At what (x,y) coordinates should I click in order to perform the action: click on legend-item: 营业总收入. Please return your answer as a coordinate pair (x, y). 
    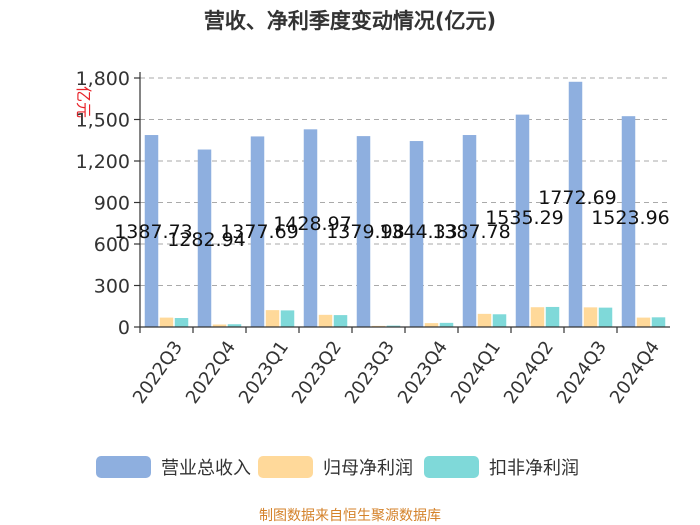
    Looking at the image, I should click on (173, 467).